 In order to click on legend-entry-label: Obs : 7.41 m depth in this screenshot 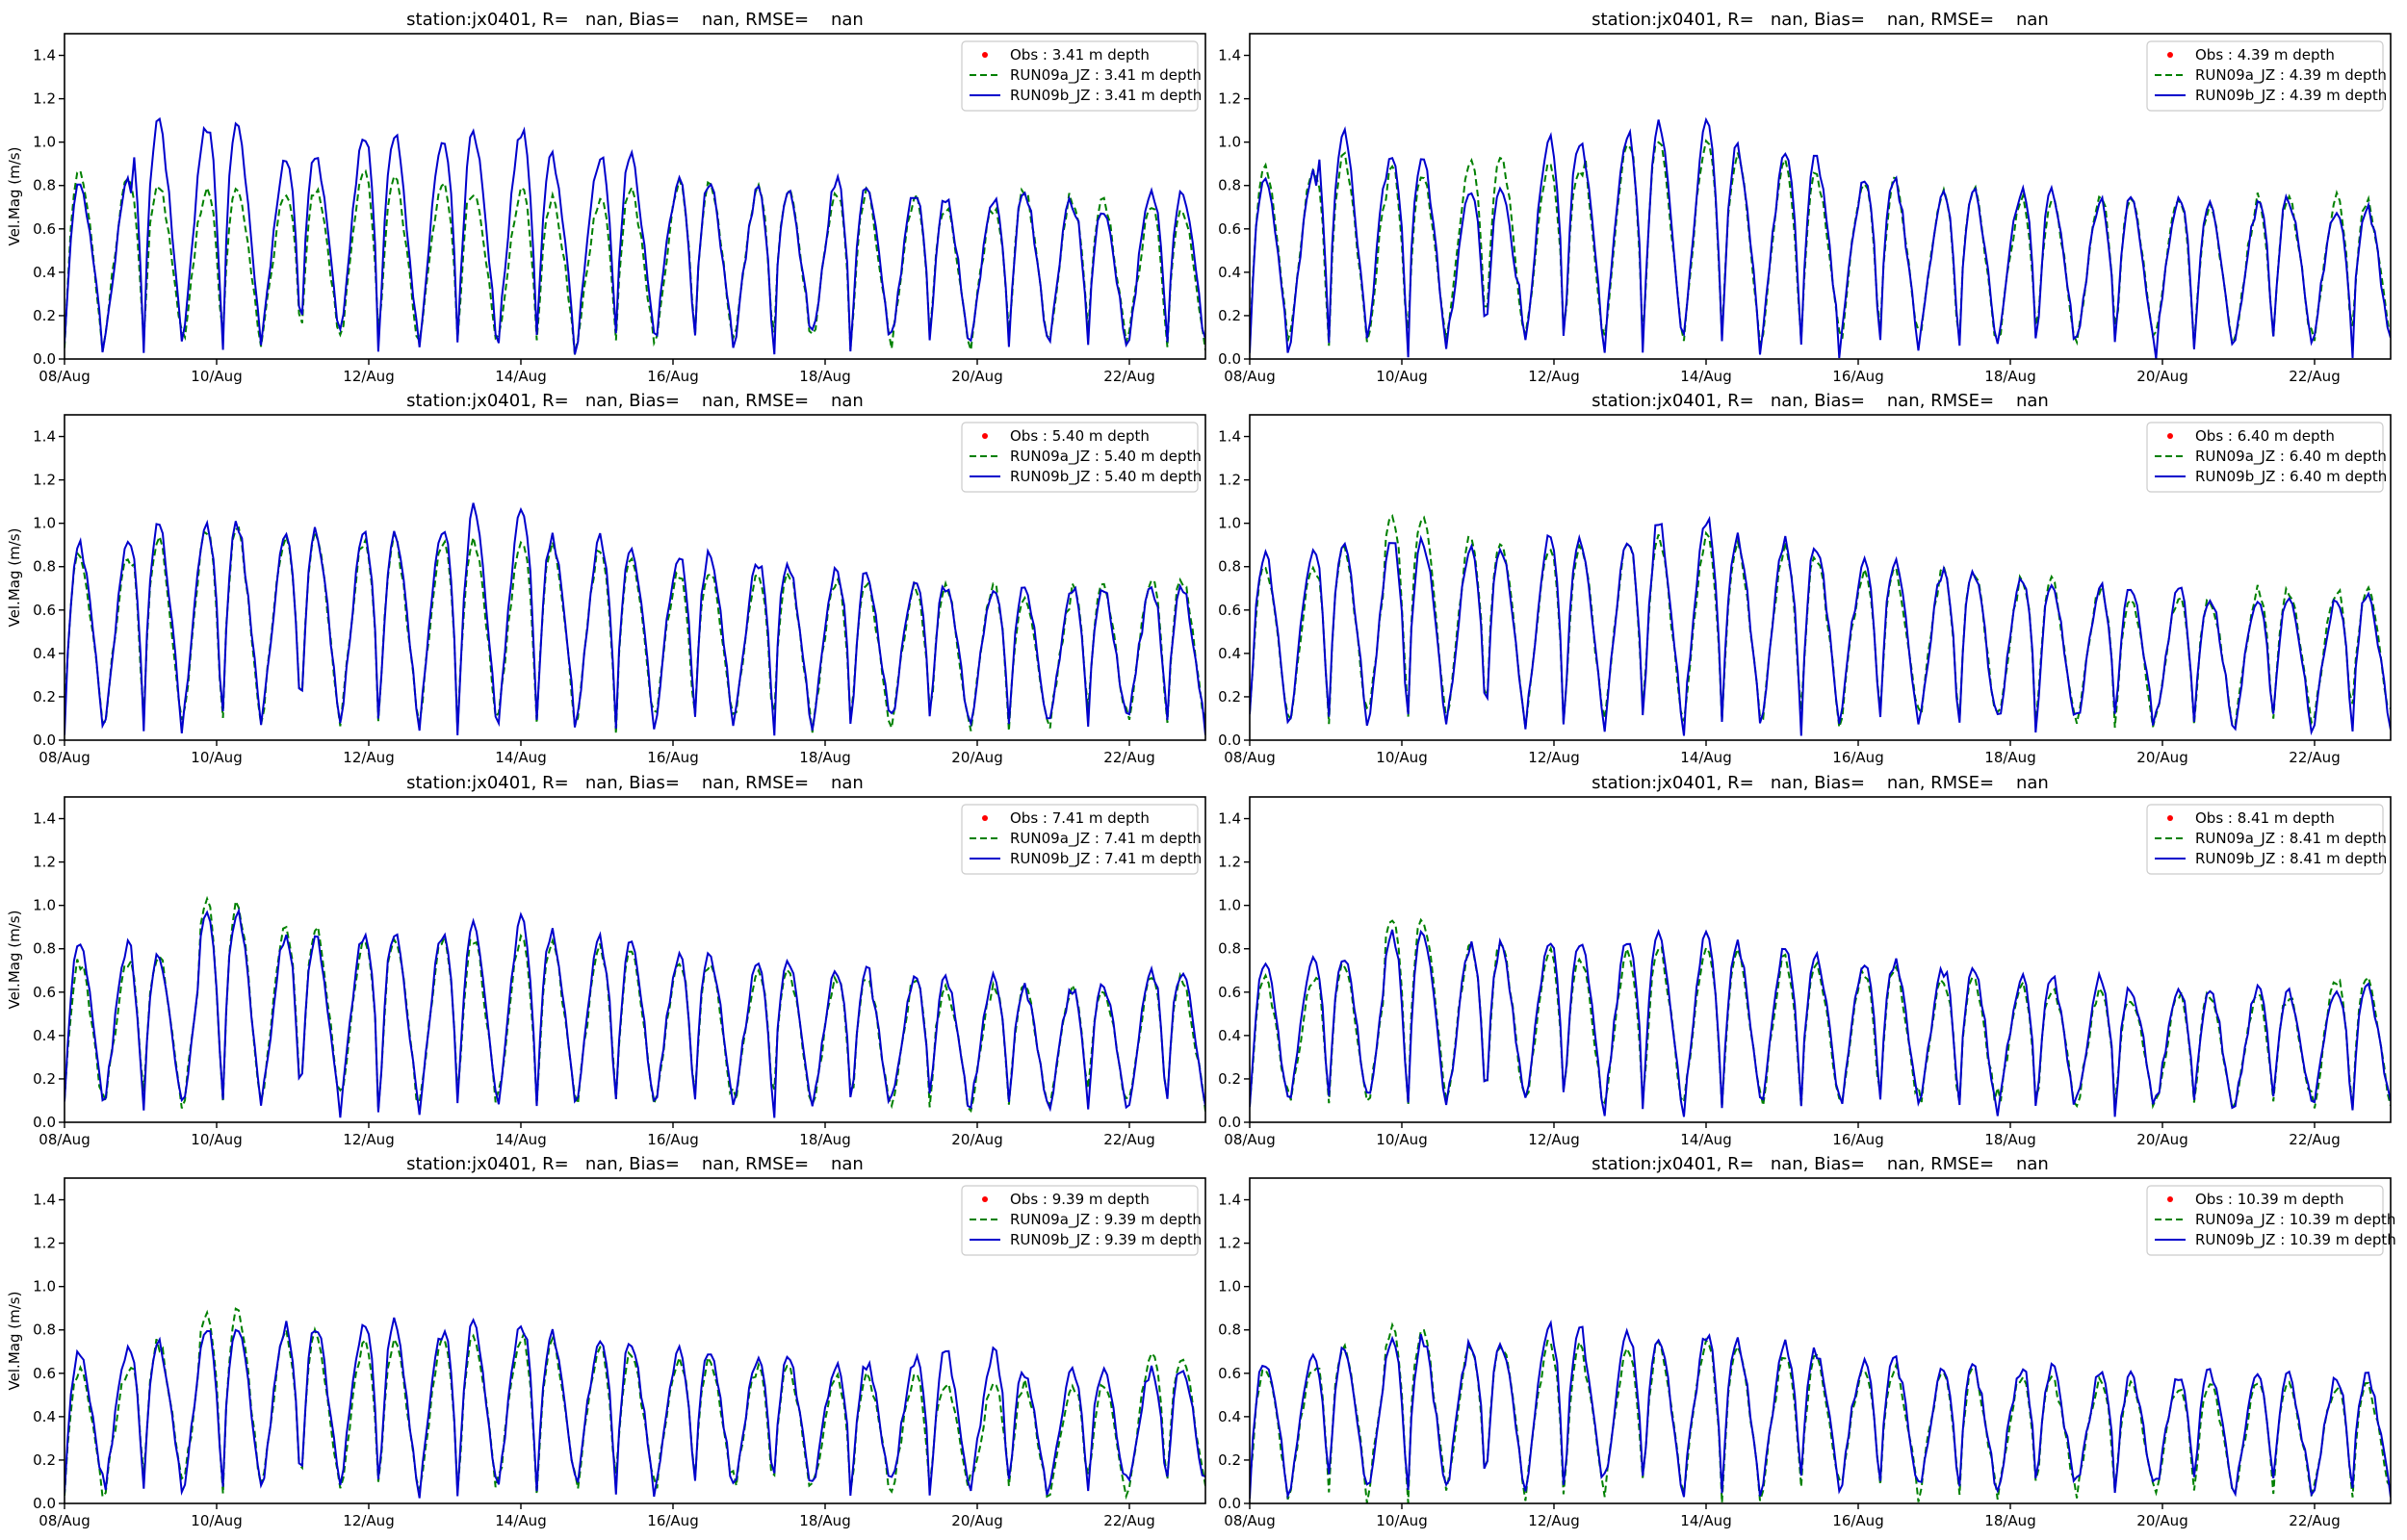, I will do `click(1080, 818)`.